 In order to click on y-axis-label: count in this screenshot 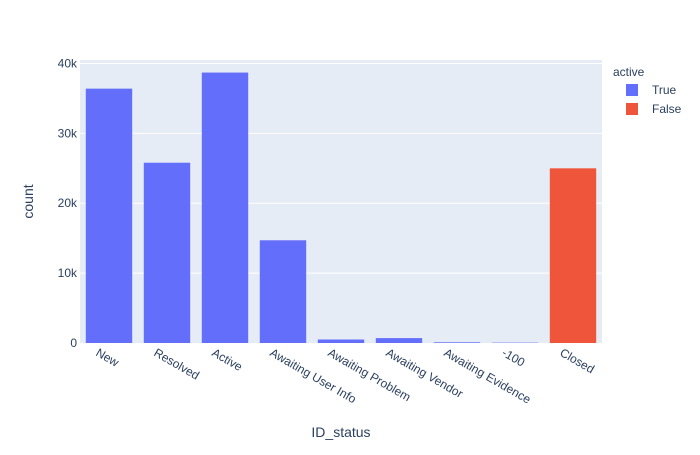, I will do `click(28, 201)`.